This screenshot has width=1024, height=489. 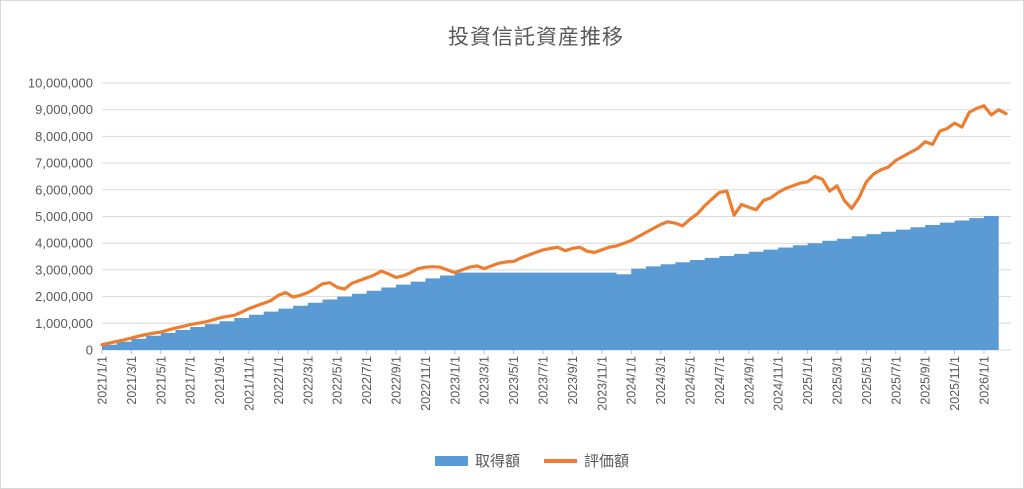 I want to click on legend-item-acquisition: 取得額, so click(x=477, y=460).